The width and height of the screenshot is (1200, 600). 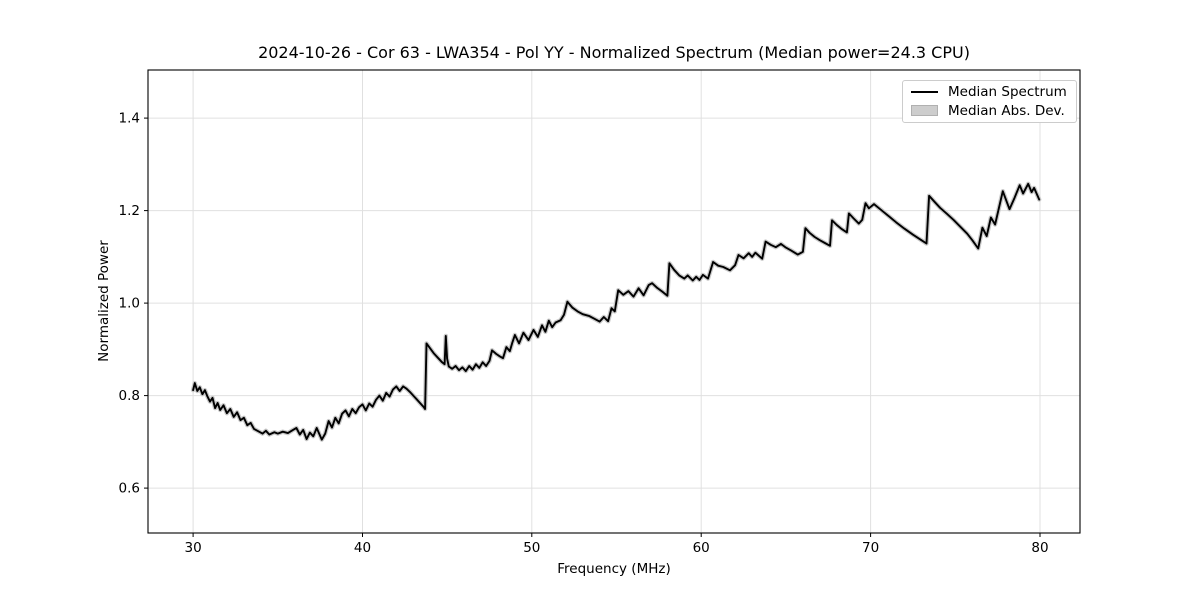 What do you see at coordinates (924, 111) in the screenshot?
I see `median-abs-dev-patch-swatch` at bounding box center [924, 111].